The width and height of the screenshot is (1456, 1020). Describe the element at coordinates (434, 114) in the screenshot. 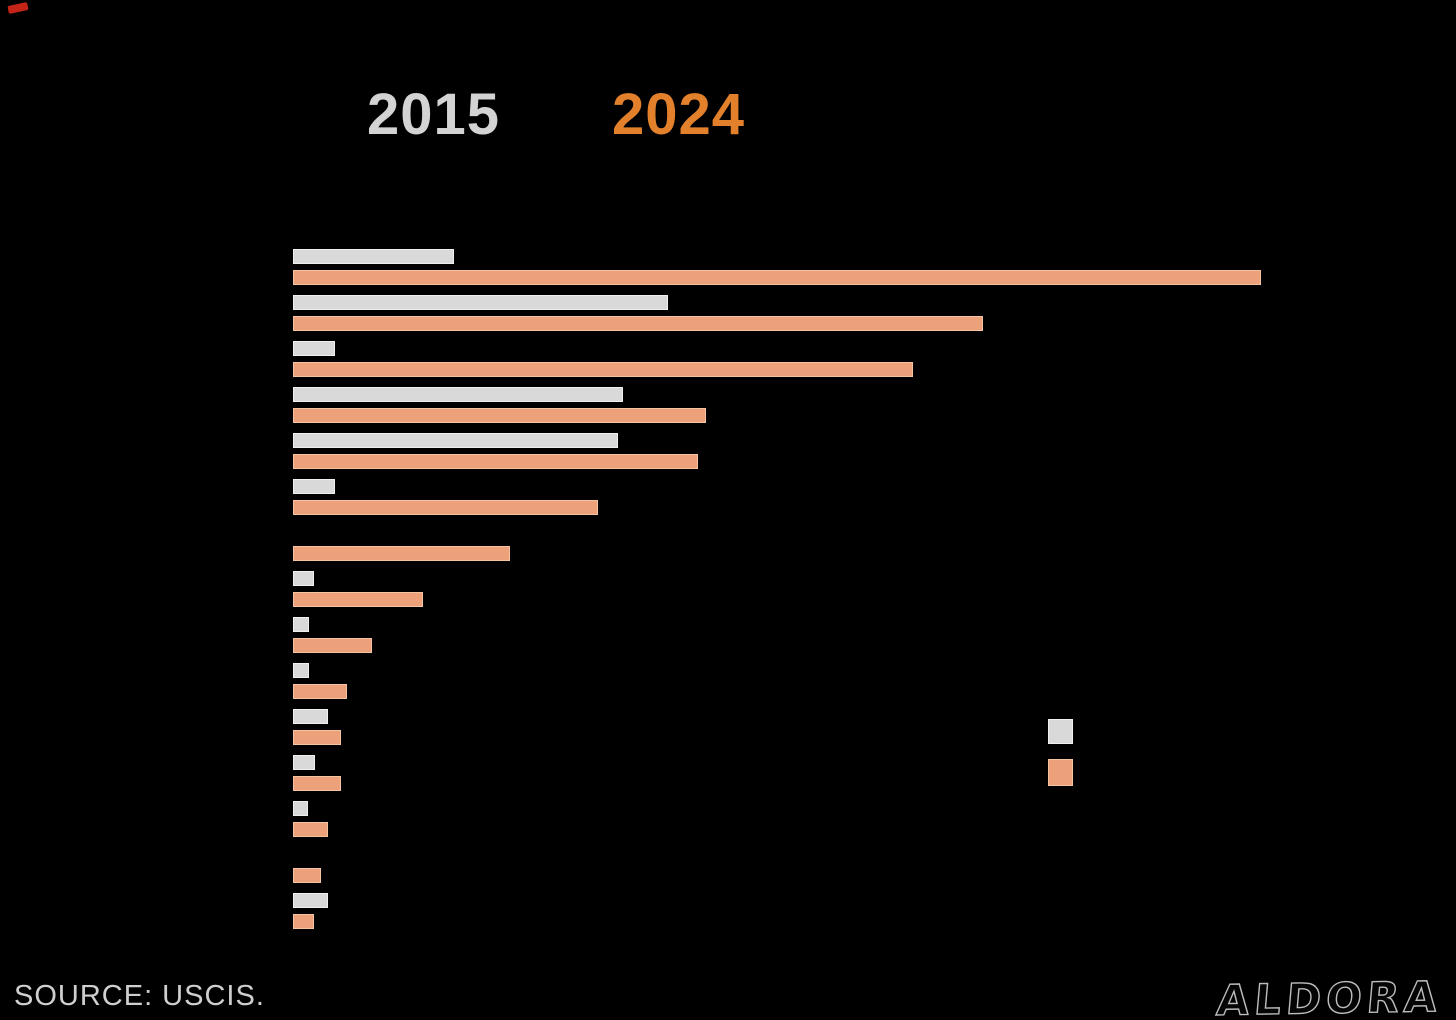

I see `legend-year-2015-label: 2015` at that location.